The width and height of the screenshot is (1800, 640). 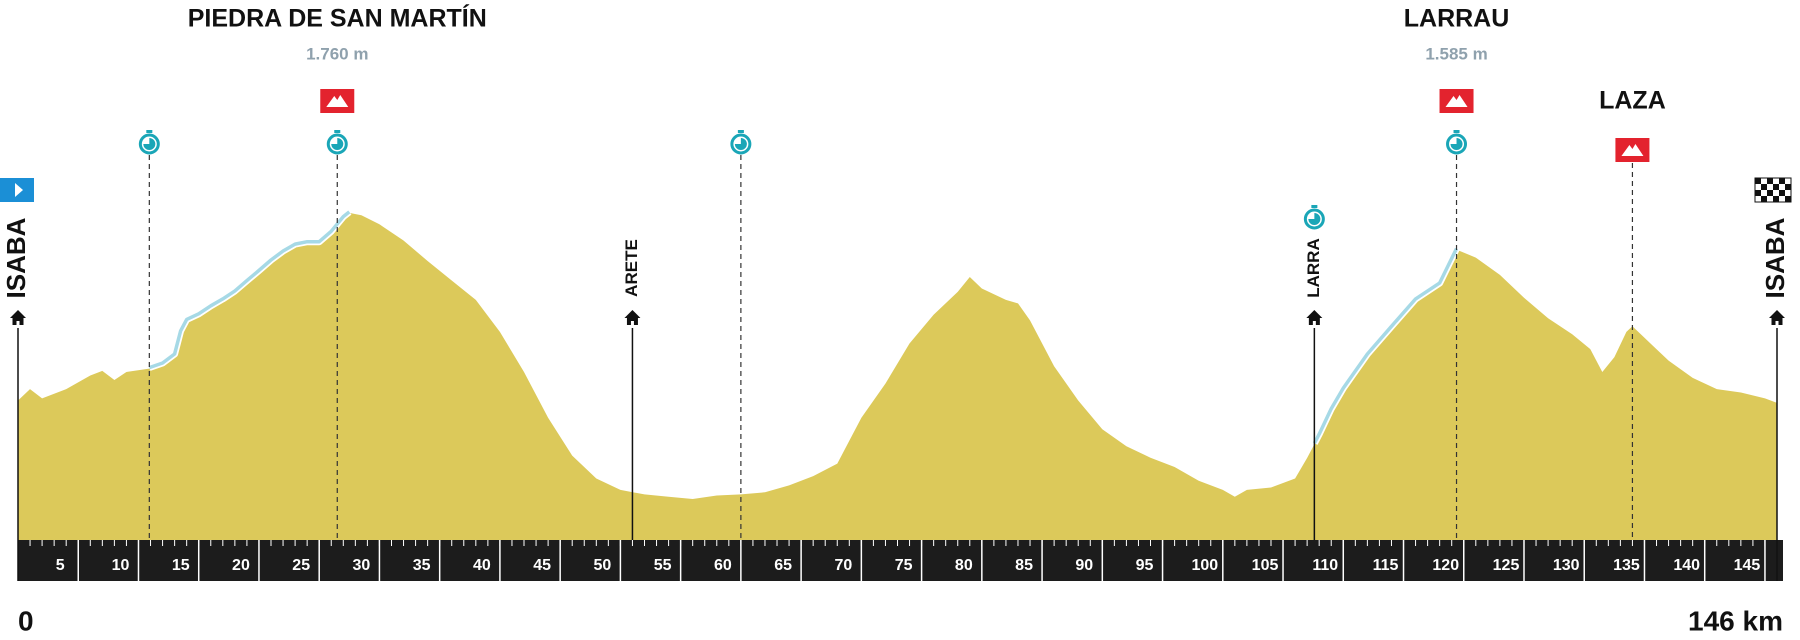 What do you see at coordinates (1386, 565) in the screenshot?
I see `x-tick-label: 115` at bounding box center [1386, 565].